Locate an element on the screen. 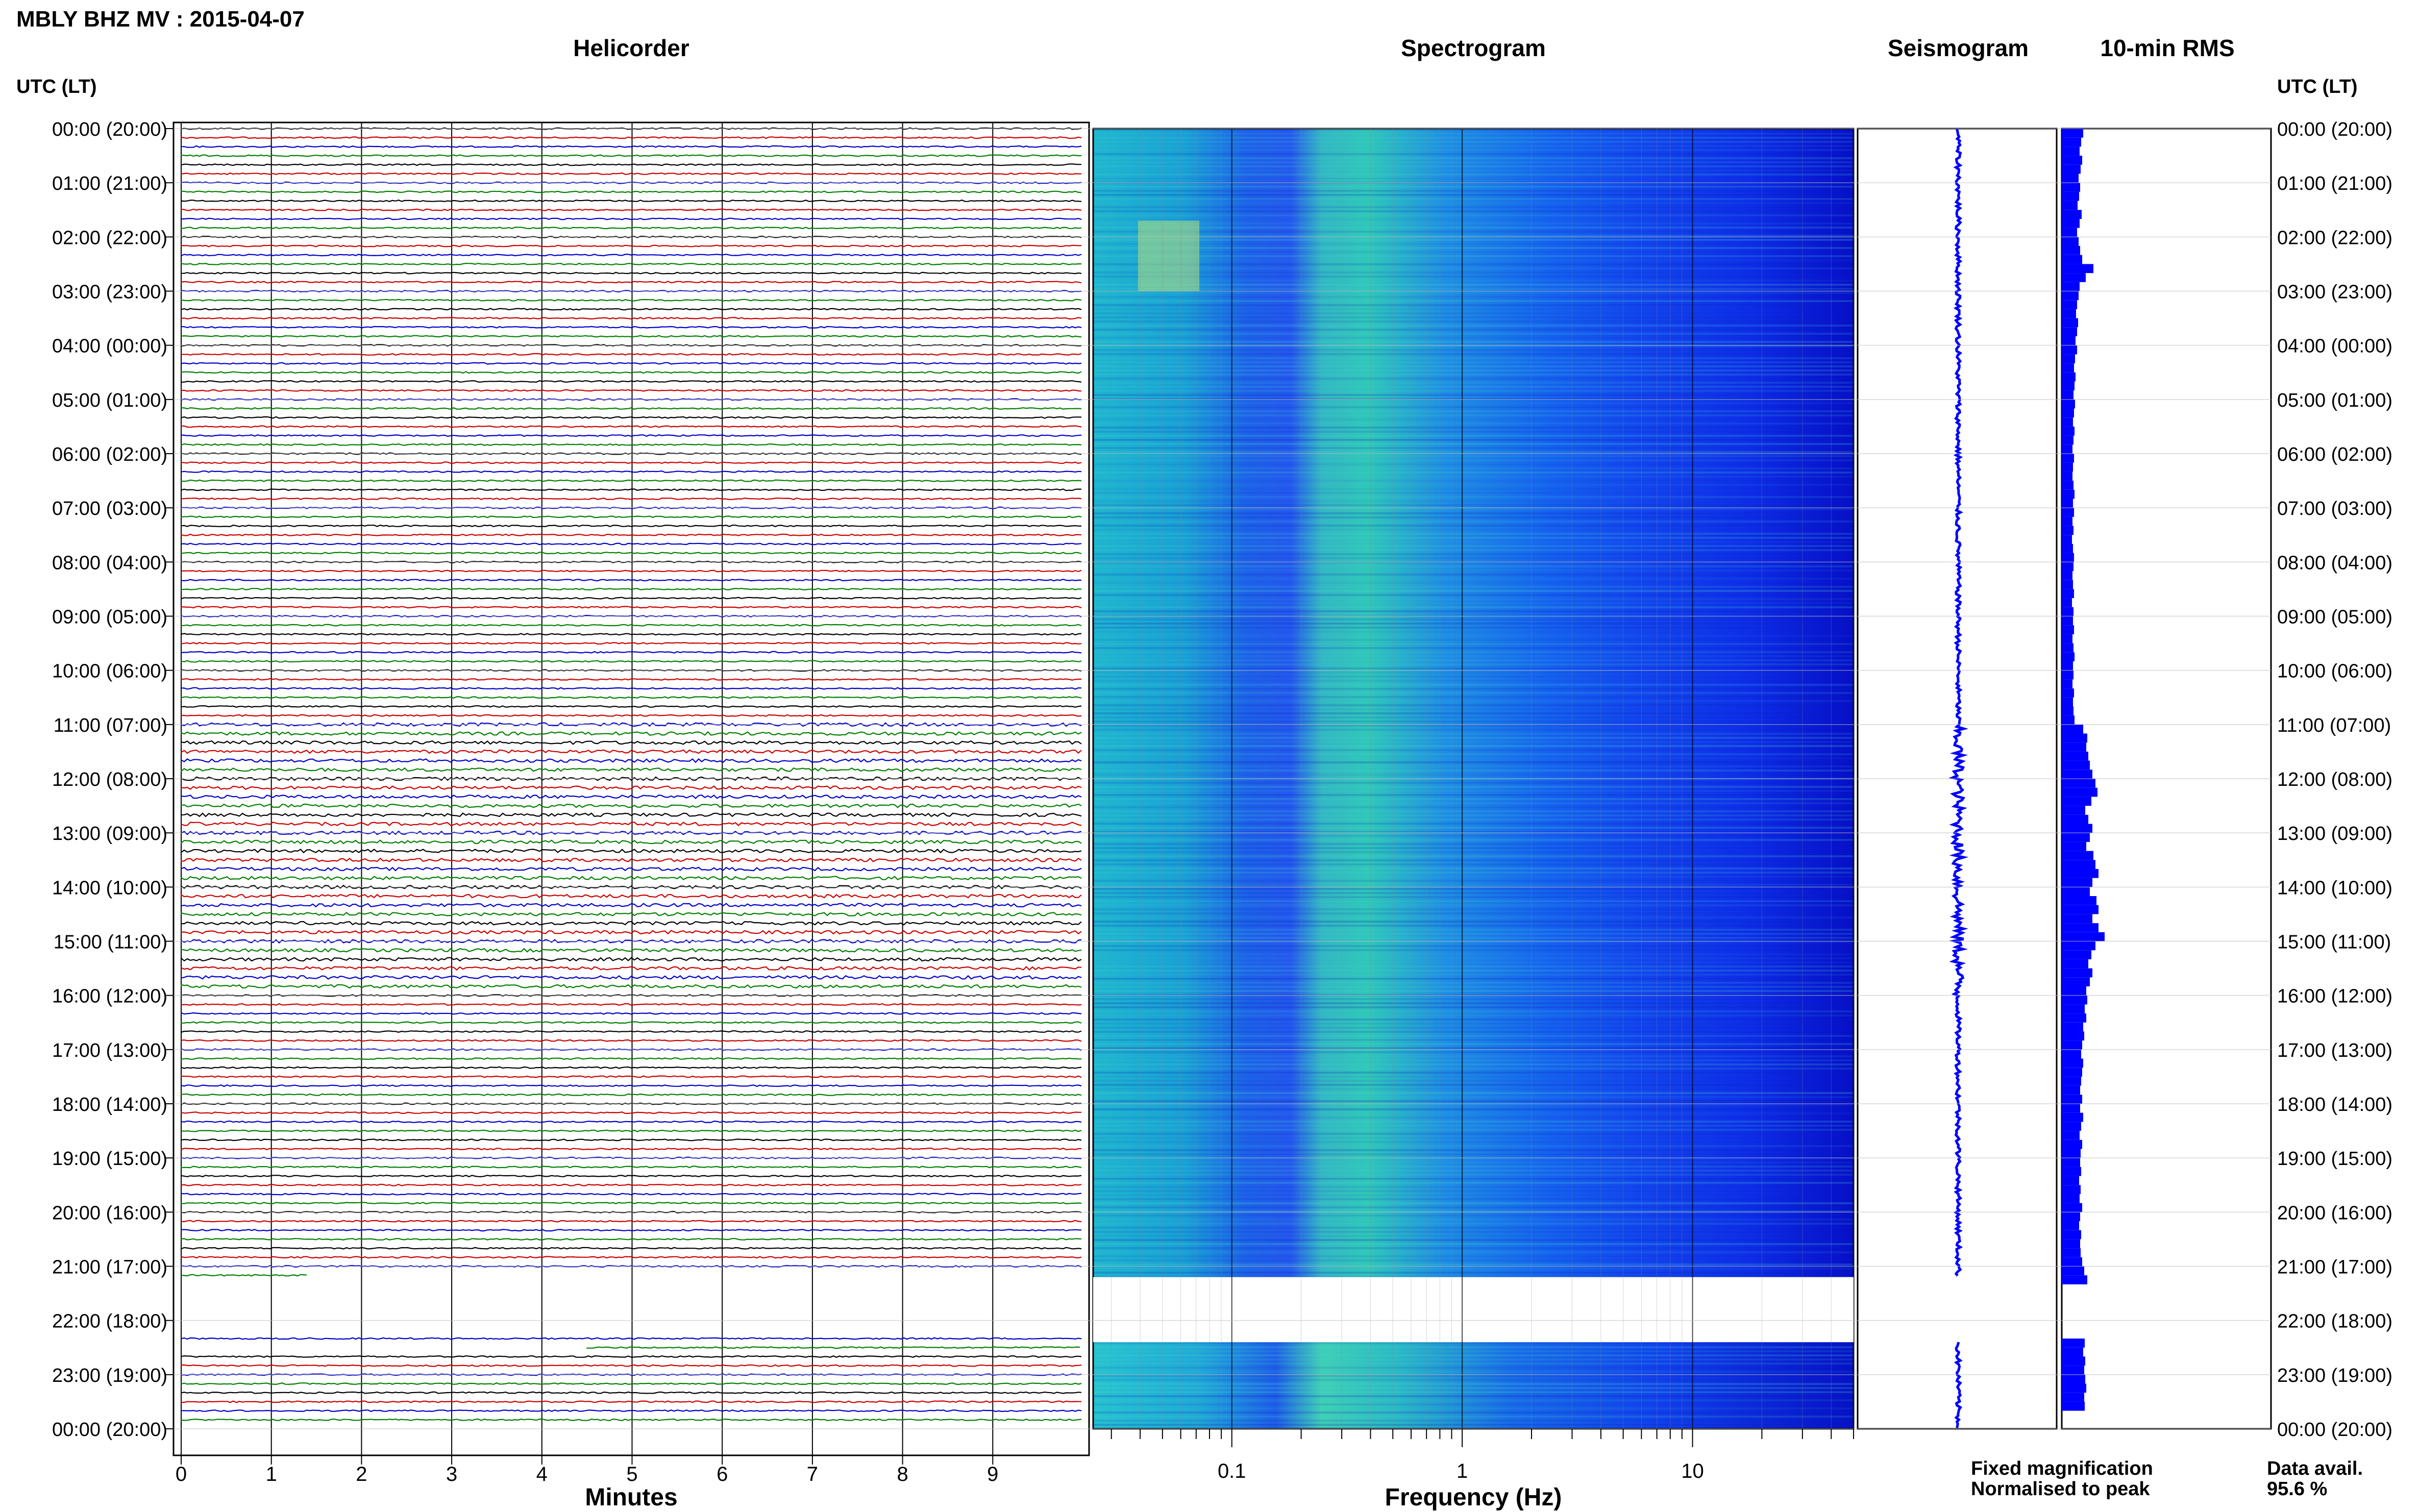 This screenshot has width=2419, height=1512. time-tick-label-left: 20:00 (16:00) is located at coordinates (109, 1213).